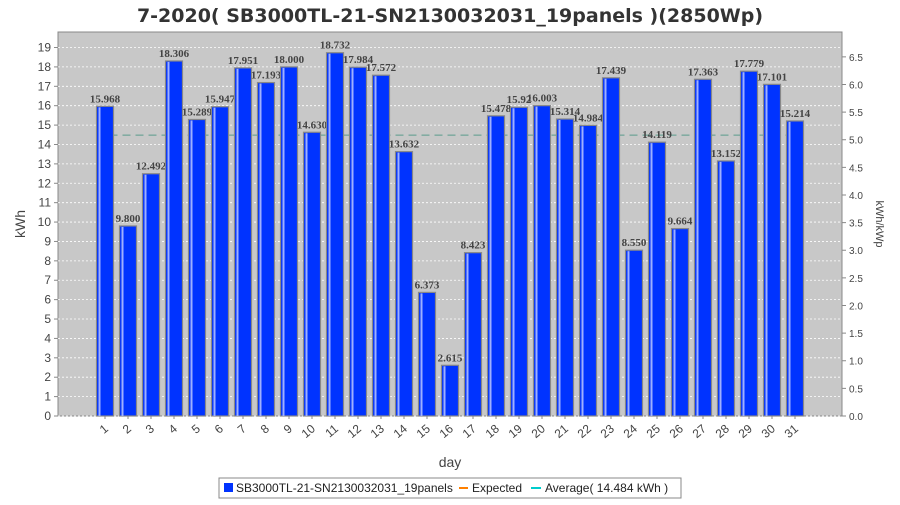 This screenshot has width=900, height=505. What do you see at coordinates (450, 462) in the screenshot?
I see `x-axis-label: day` at bounding box center [450, 462].